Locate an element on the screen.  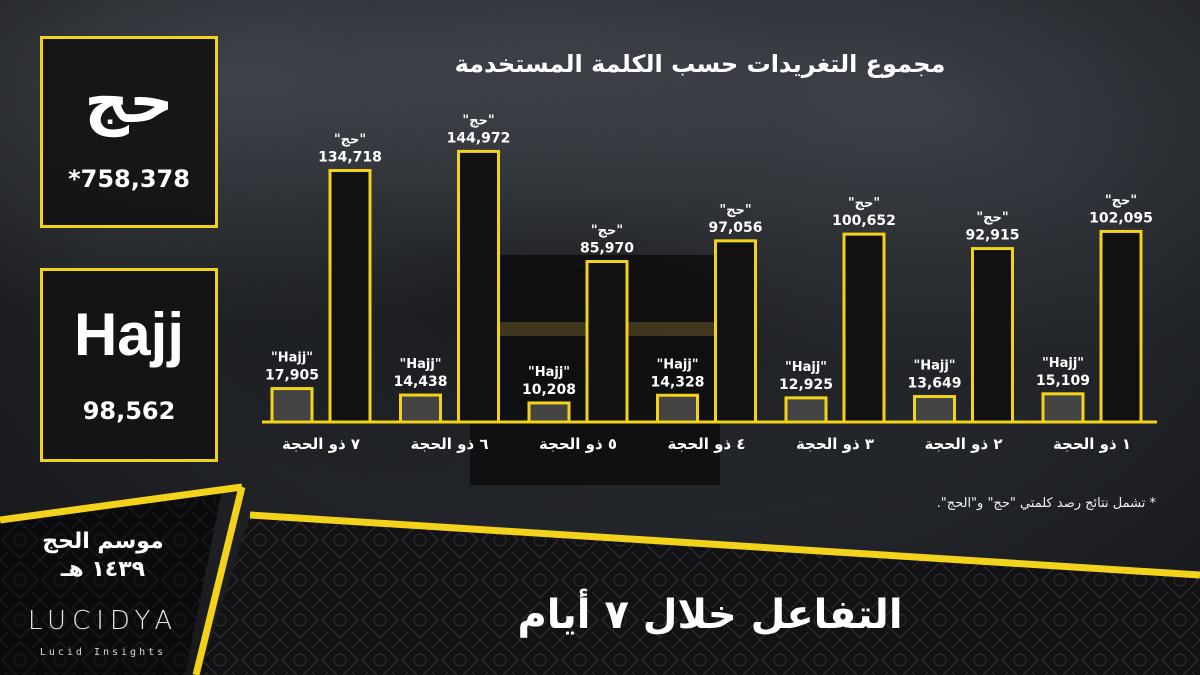
value-label-hajj-arabic: 134,718 is located at coordinates (350, 158).